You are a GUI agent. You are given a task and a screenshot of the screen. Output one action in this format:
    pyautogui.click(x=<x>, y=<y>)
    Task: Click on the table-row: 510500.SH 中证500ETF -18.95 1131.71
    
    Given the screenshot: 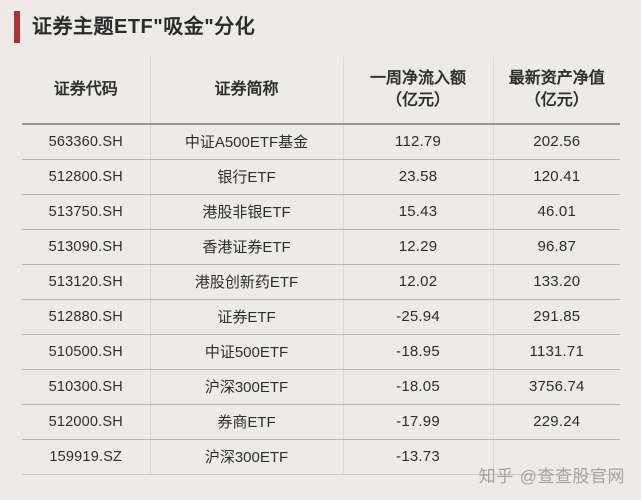 What is the action you would take?
    pyautogui.click(x=321, y=352)
    